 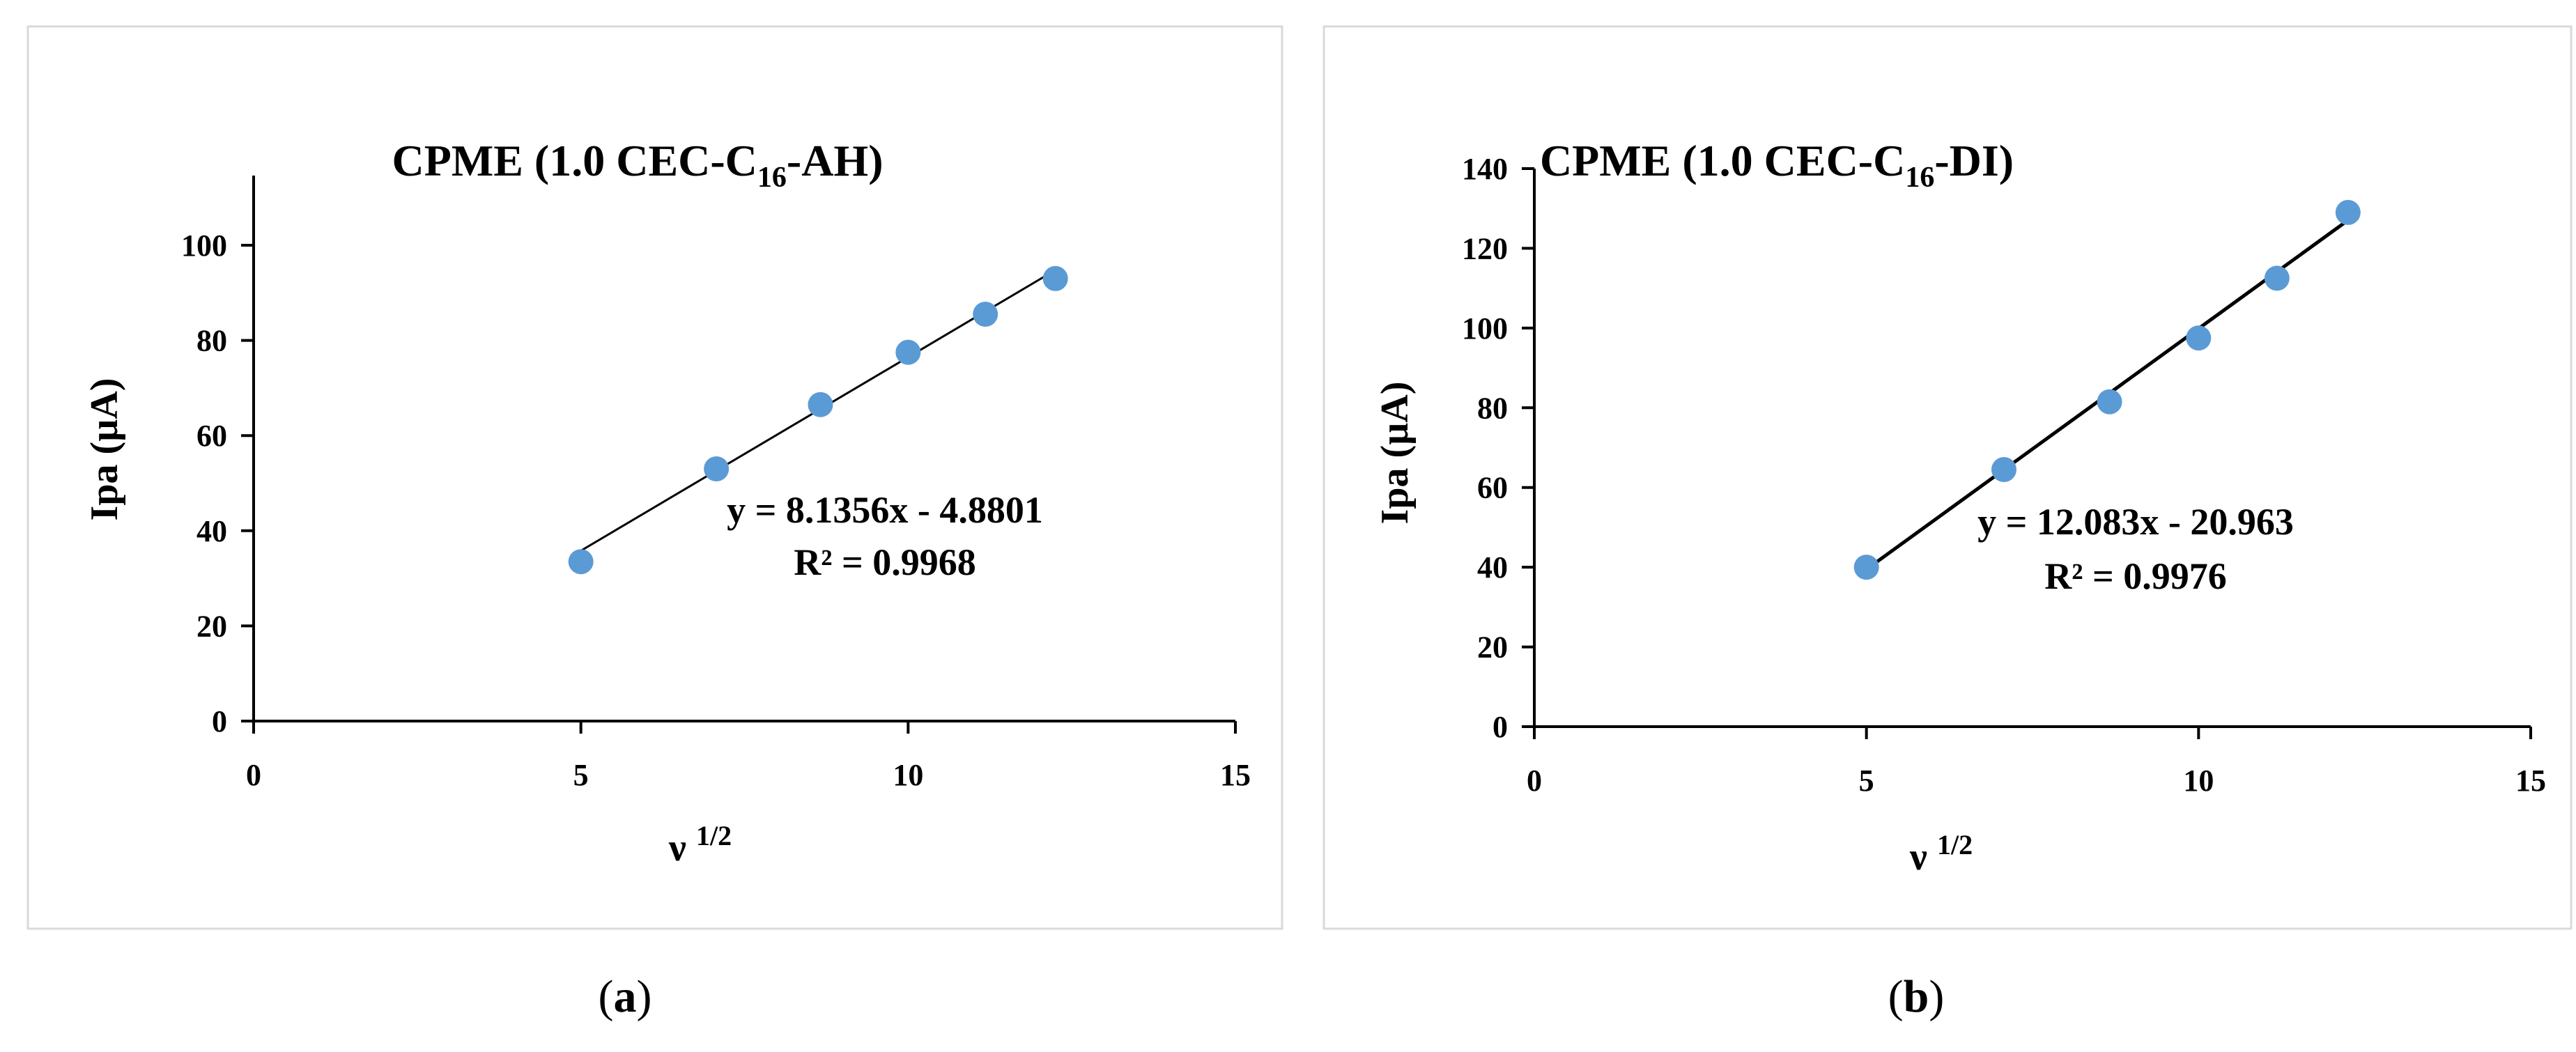 I want to click on chart-b-points, so click(x=2107, y=390).